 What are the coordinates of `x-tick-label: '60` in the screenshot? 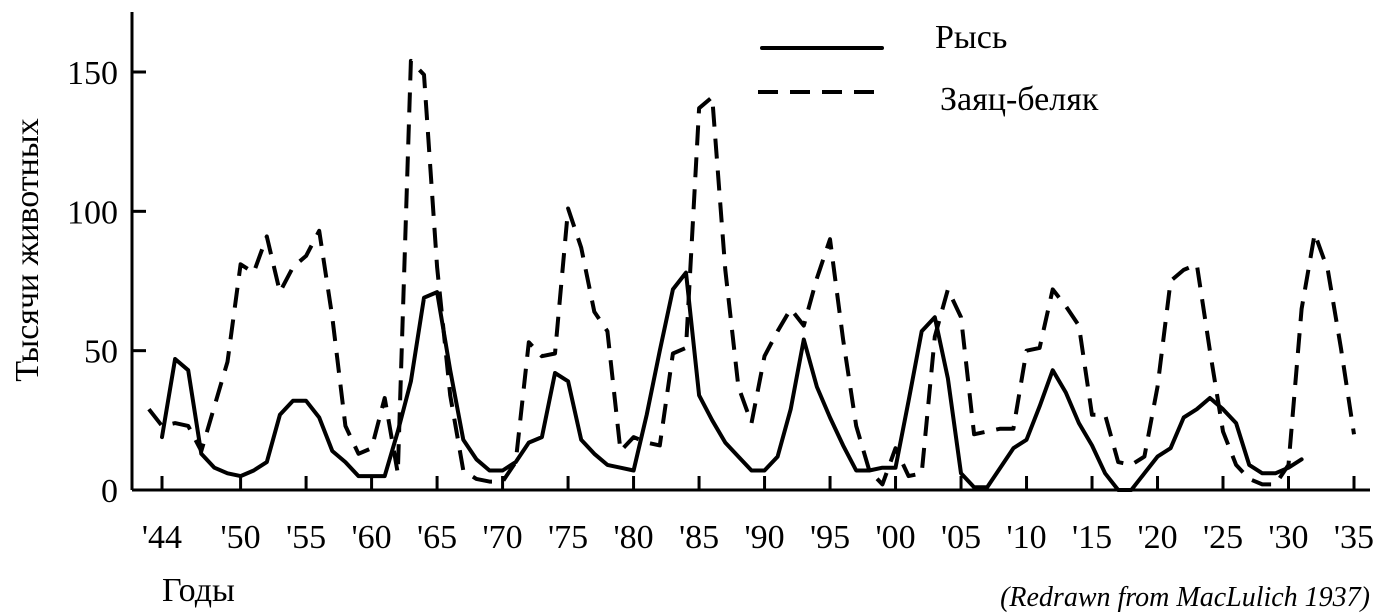 It's located at (372, 537).